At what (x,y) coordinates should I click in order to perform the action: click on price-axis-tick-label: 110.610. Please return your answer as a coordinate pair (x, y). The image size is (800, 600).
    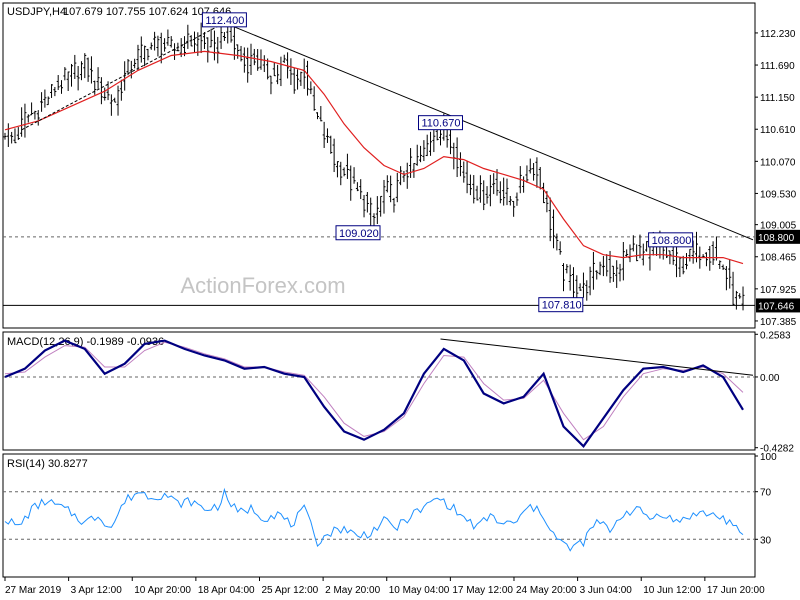
    Looking at the image, I should click on (778, 130).